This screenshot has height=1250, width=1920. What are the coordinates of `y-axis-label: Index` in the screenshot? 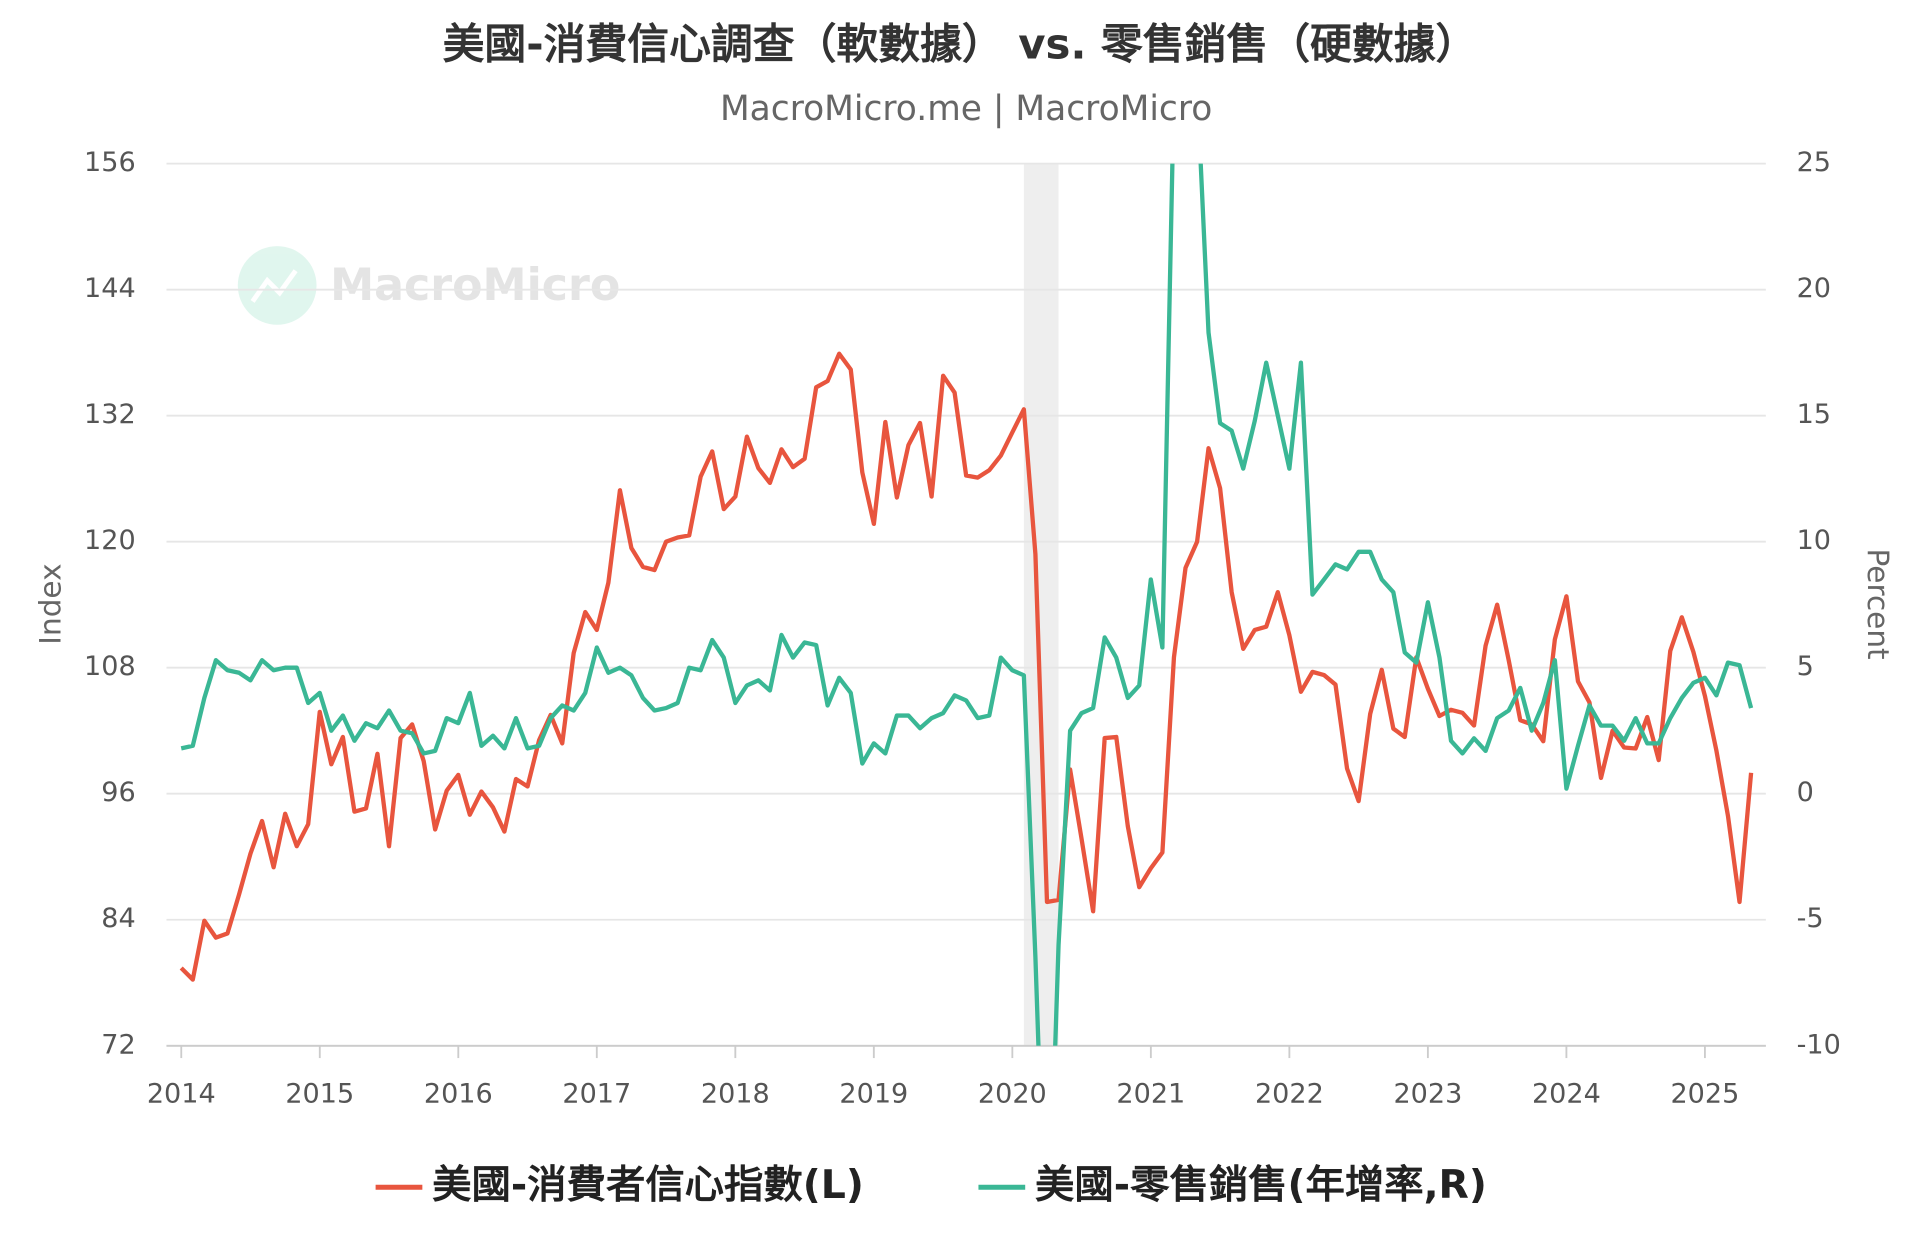 It's located at (51, 603).